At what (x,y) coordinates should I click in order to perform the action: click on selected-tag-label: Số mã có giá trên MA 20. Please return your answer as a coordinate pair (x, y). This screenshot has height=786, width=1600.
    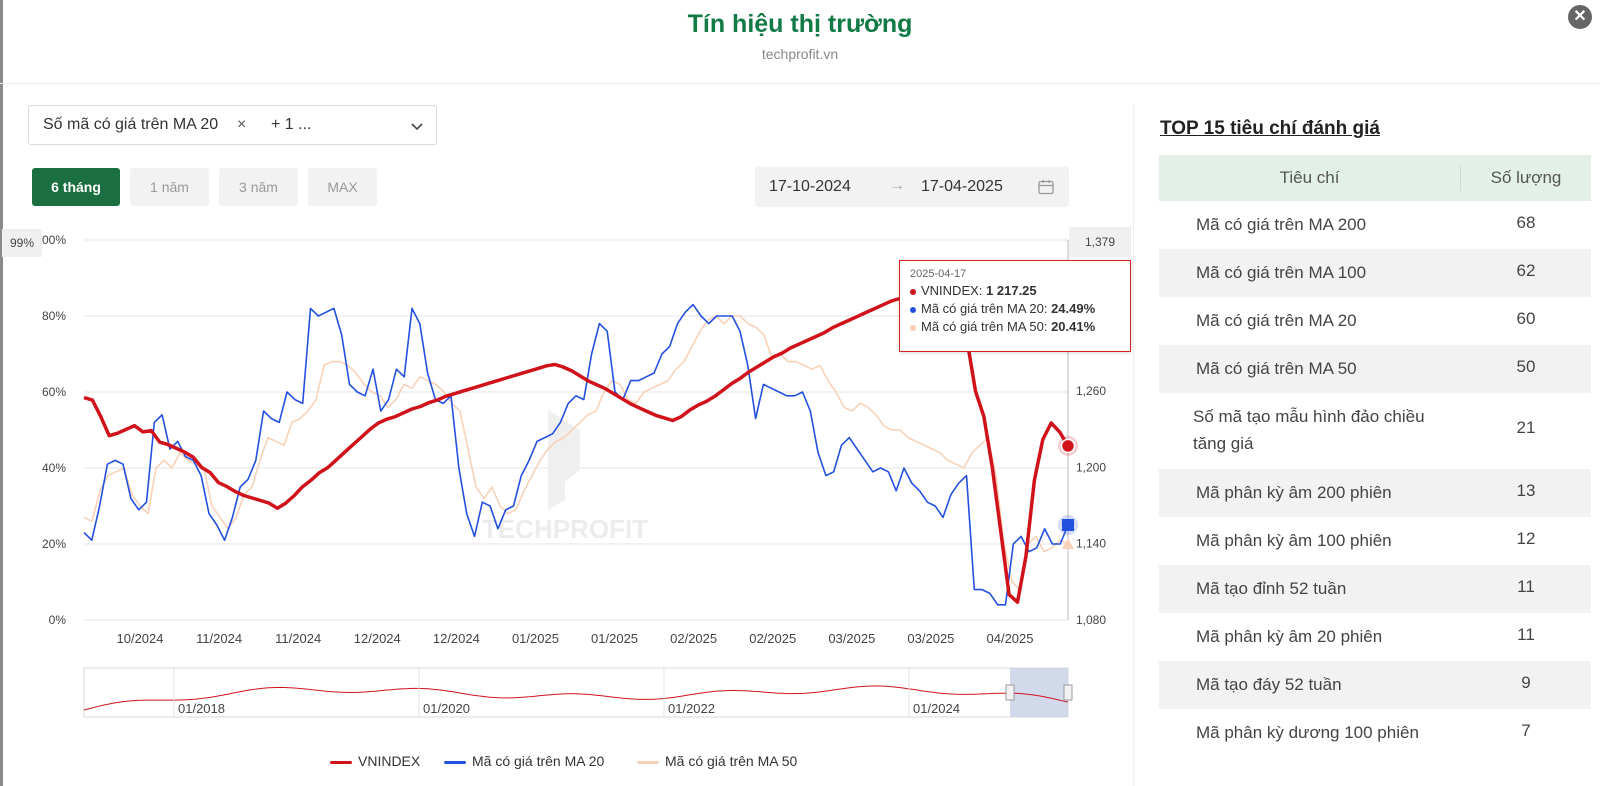
    Looking at the image, I should click on (131, 124).